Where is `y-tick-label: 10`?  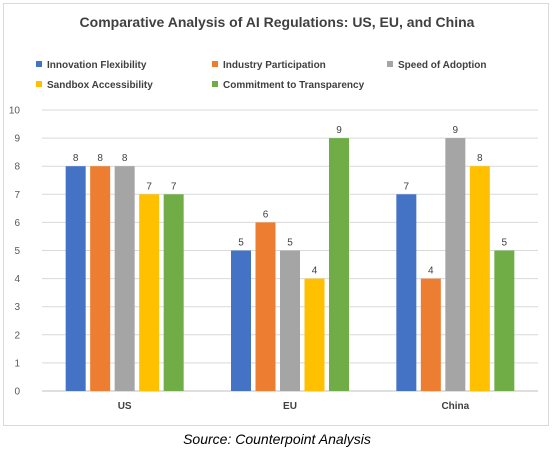
y-tick-label: 10 is located at coordinates (15, 111).